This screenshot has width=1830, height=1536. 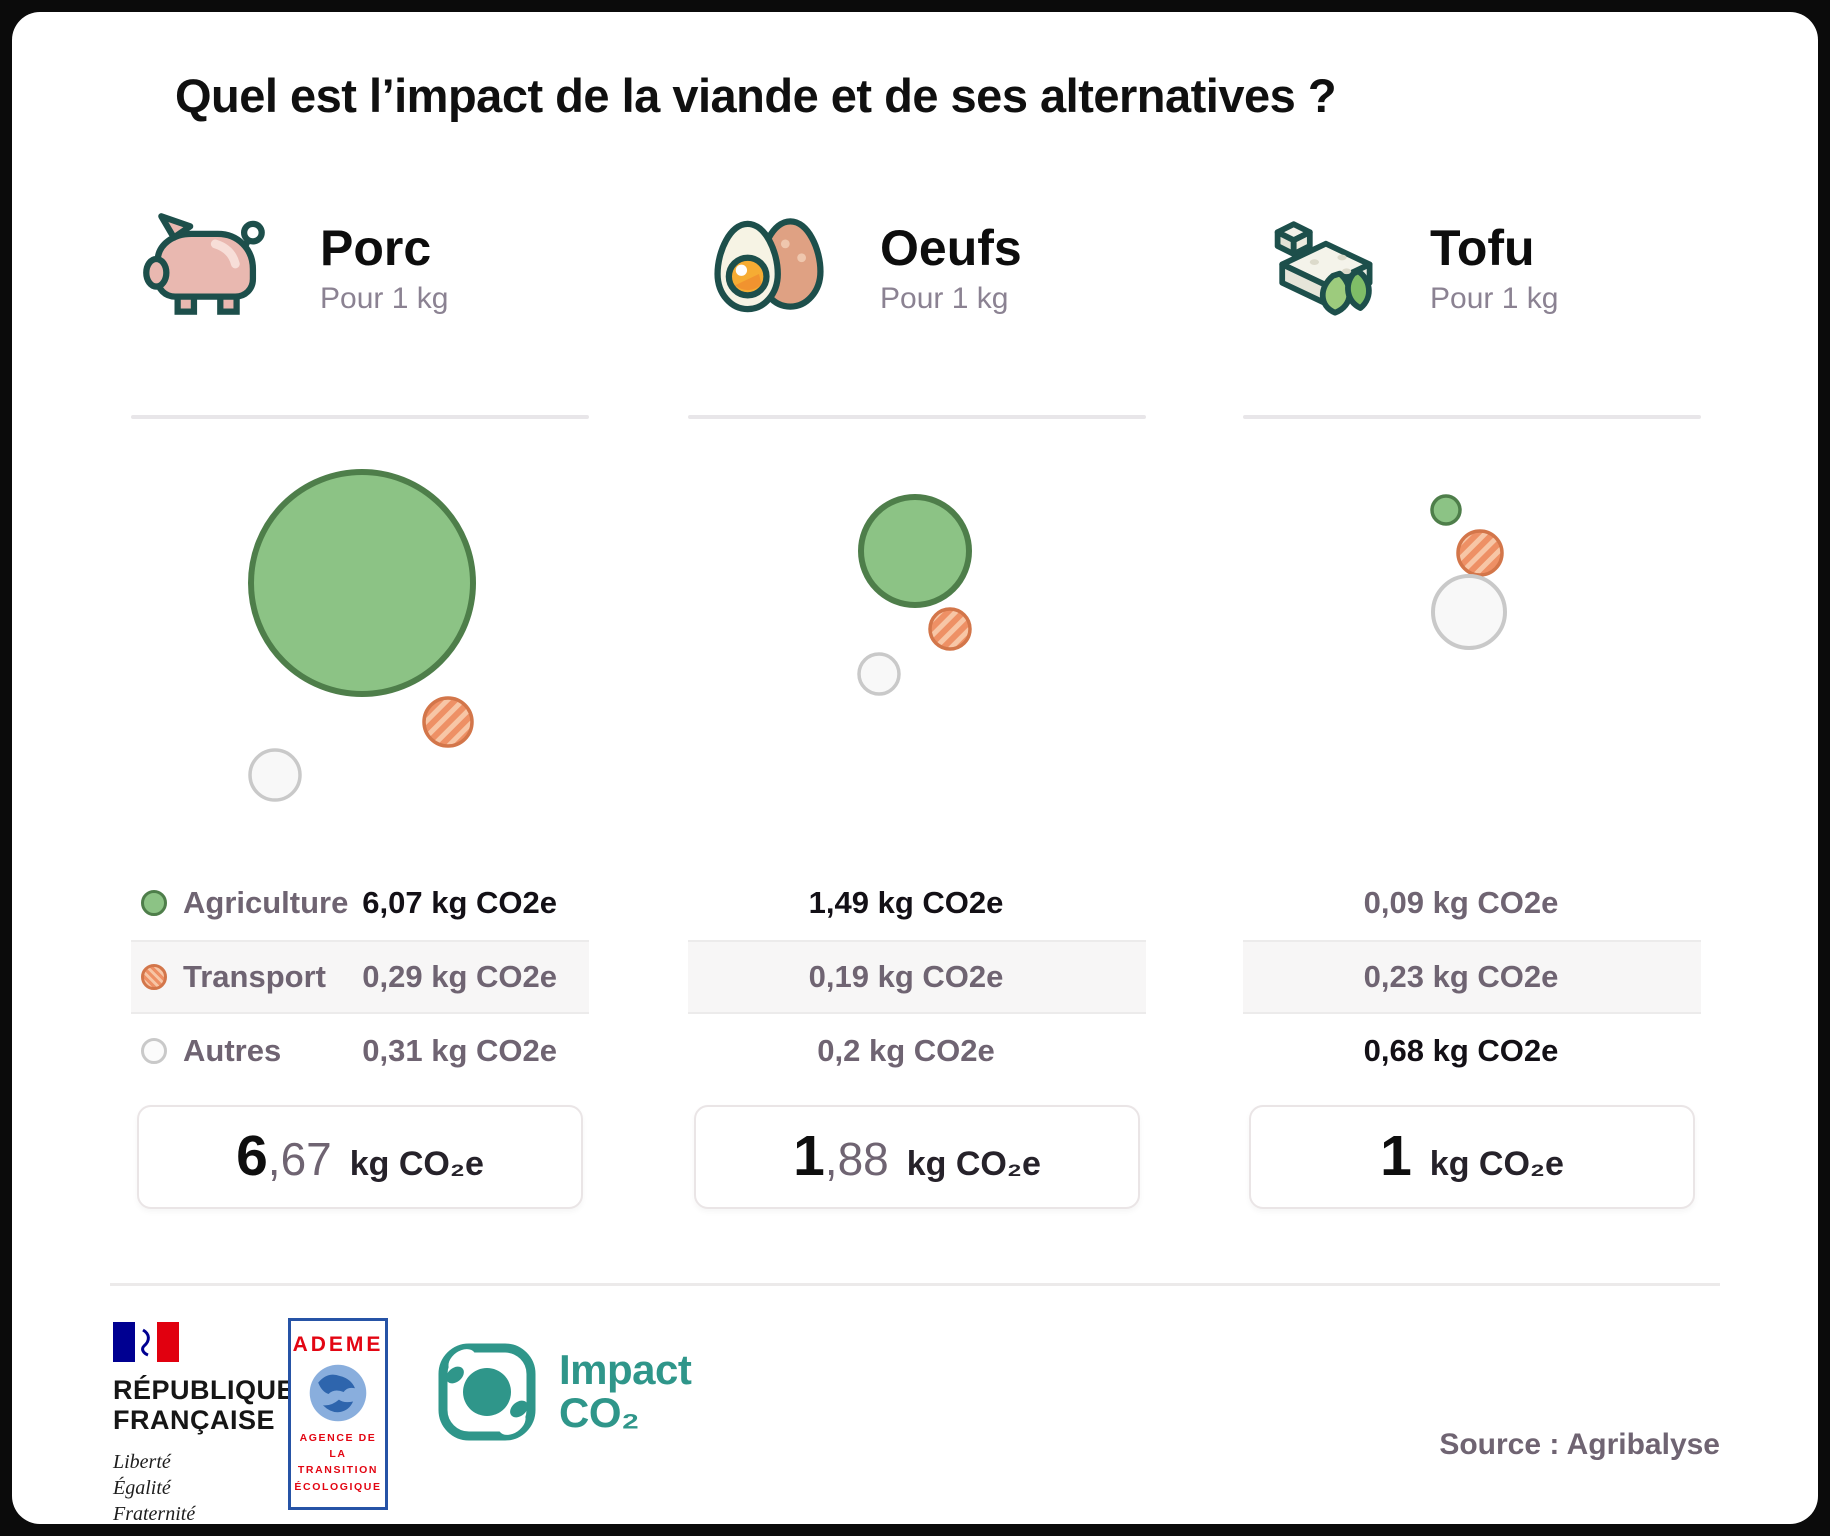 What do you see at coordinates (906, 902) in the screenshot?
I see `value-oeufs-agriculture: 1,49 kg CO2e` at bounding box center [906, 902].